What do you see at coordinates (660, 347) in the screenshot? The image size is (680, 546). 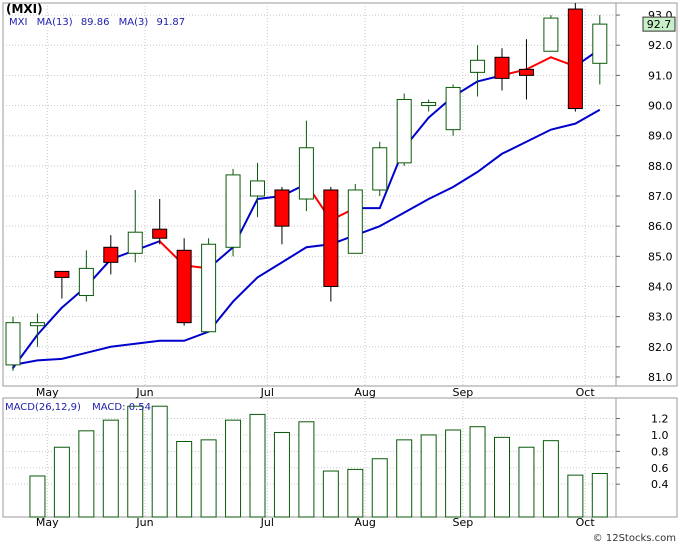 I see `price-tick-label: 82.0` at bounding box center [660, 347].